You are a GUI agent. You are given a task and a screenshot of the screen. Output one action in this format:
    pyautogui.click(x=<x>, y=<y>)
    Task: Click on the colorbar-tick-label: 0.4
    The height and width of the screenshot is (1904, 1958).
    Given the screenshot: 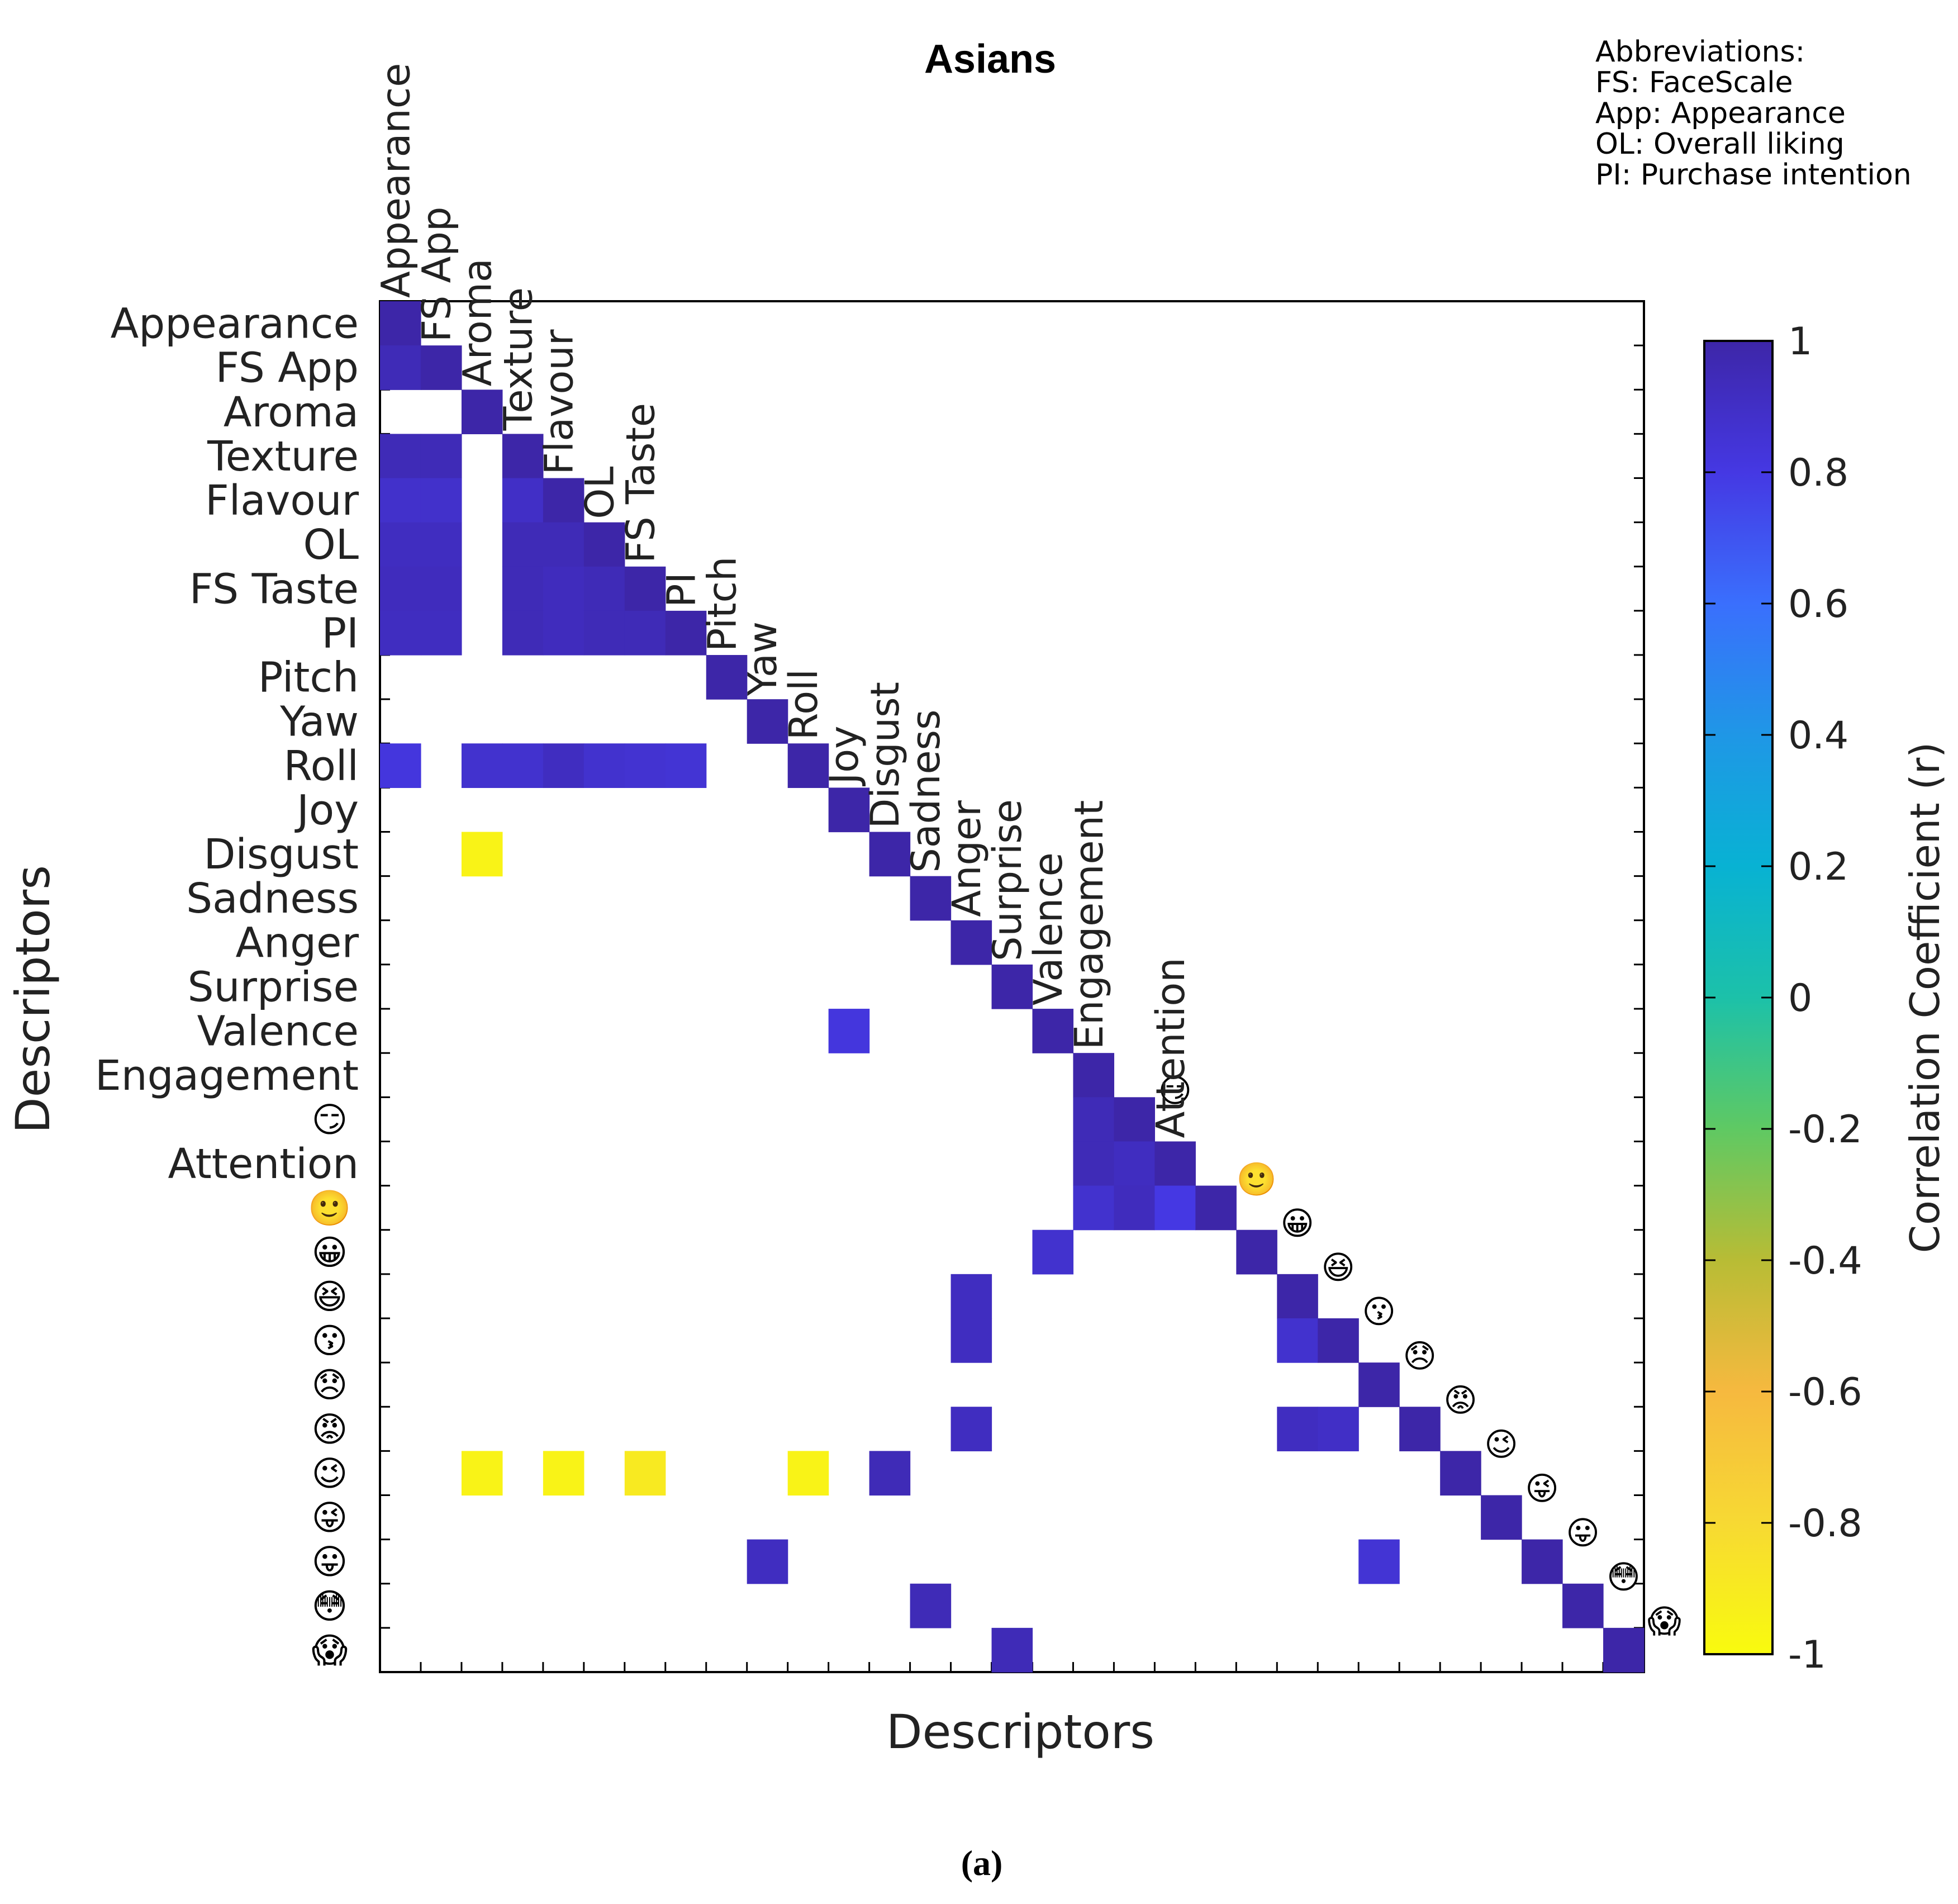 What is the action you would take?
    pyautogui.click(x=1818, y=736)
    